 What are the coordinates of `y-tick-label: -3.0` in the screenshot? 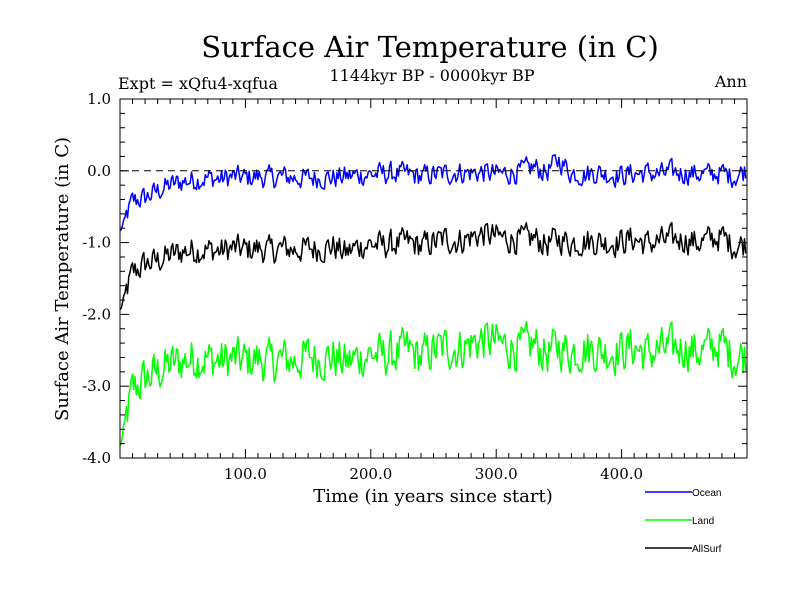 It's located at (96, 386).